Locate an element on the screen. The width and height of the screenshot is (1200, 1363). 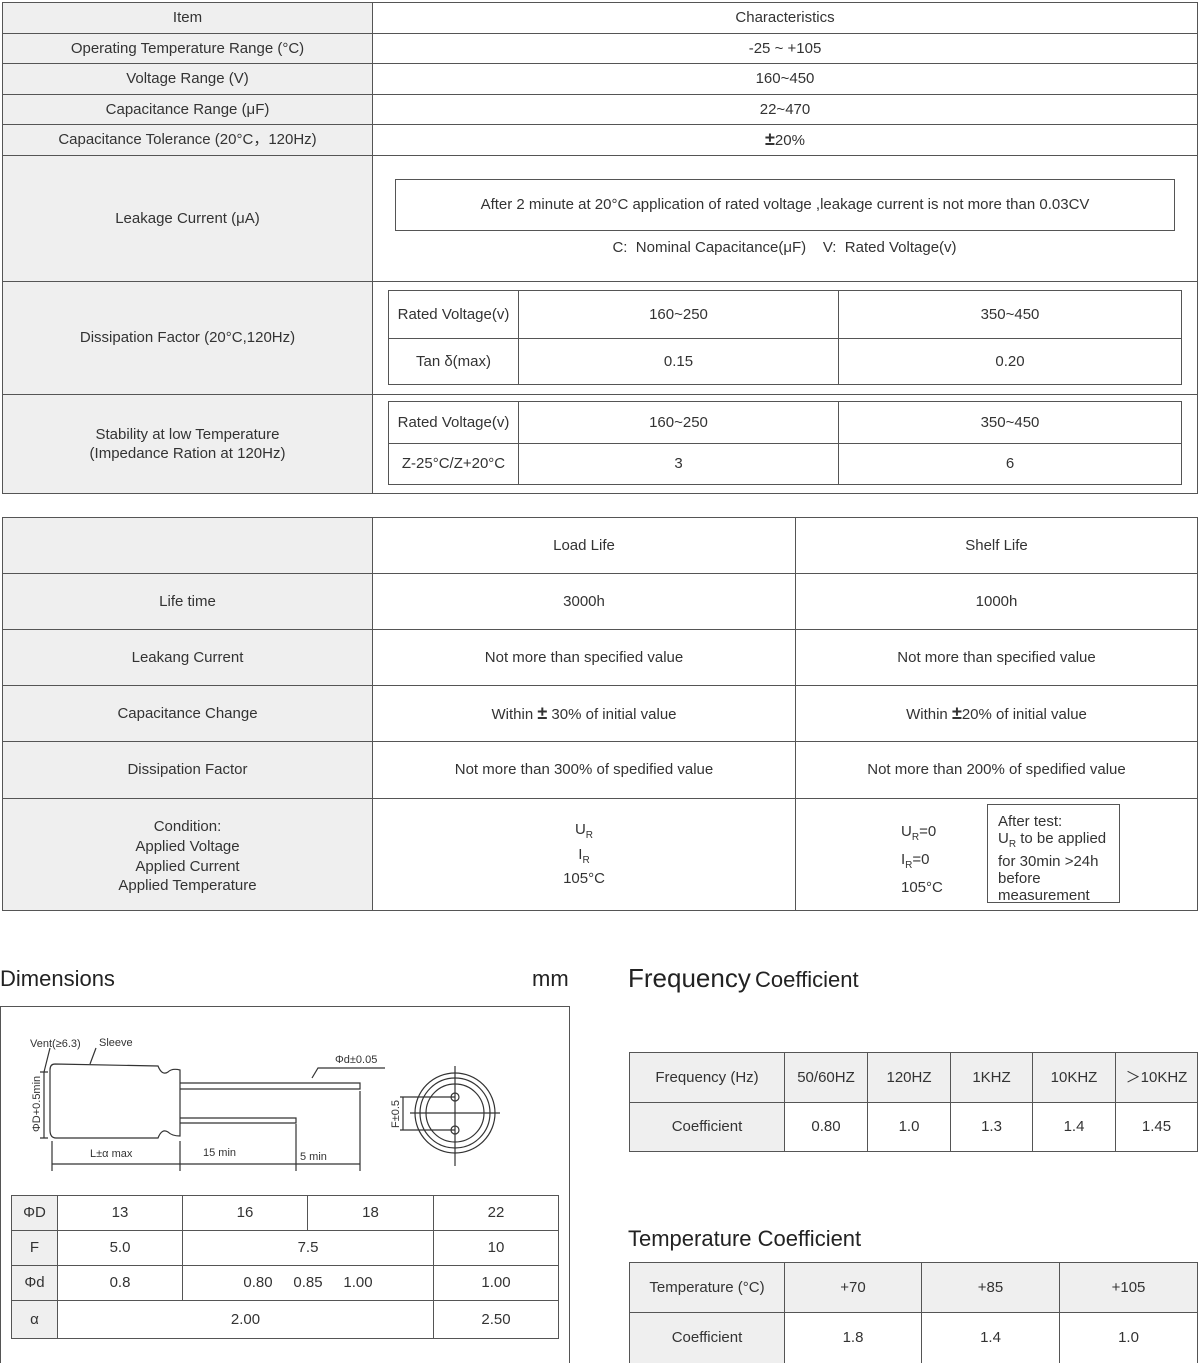
frequency-title: Frequency Coefficient is located at coordinates (743, 978).